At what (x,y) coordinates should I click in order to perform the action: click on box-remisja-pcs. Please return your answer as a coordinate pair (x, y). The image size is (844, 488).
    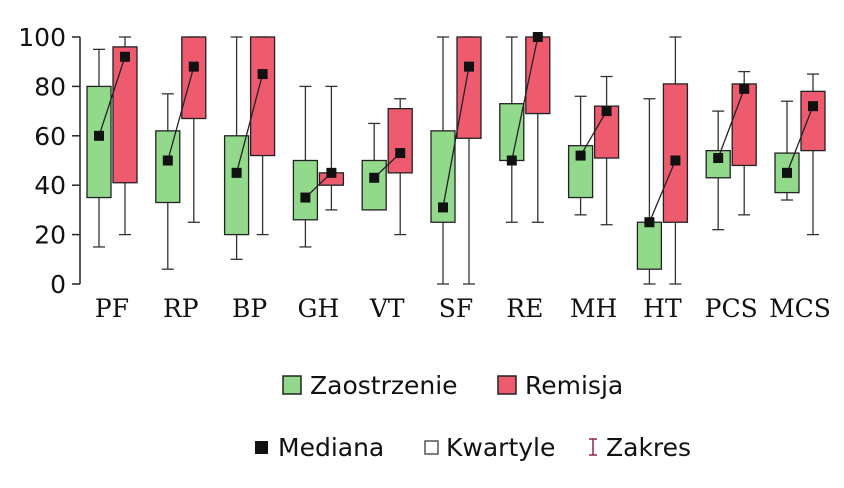
    Looking at the image, I should click on (744, 125).